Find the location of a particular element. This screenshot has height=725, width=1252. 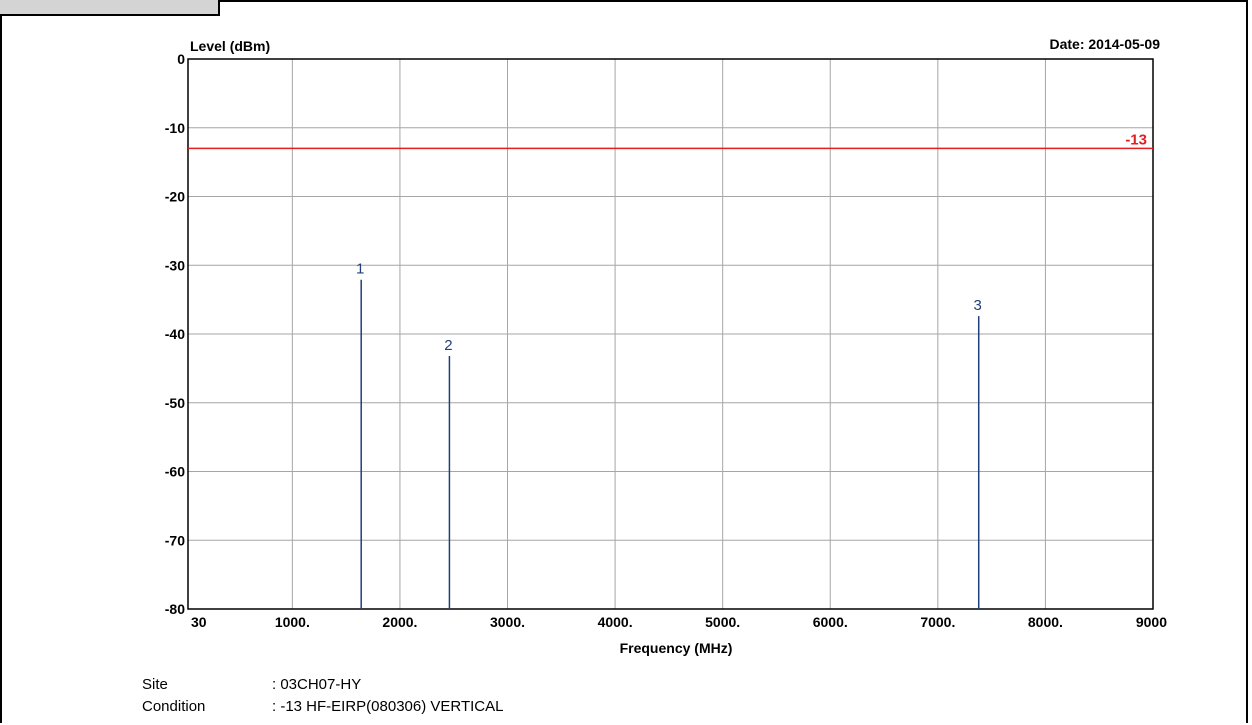

y-tick-label: -50 is located at coordinates (175, 403).